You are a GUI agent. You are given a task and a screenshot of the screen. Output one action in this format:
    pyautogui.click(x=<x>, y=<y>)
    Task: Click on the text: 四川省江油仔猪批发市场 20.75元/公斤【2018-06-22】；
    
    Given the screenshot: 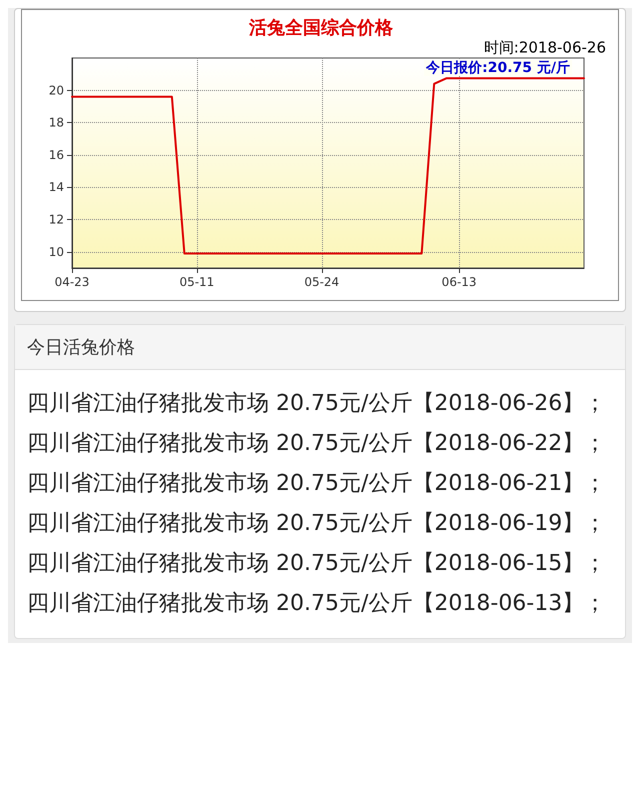 What is the action you would take?
    pyautogui.click(x=317, y=444)
    